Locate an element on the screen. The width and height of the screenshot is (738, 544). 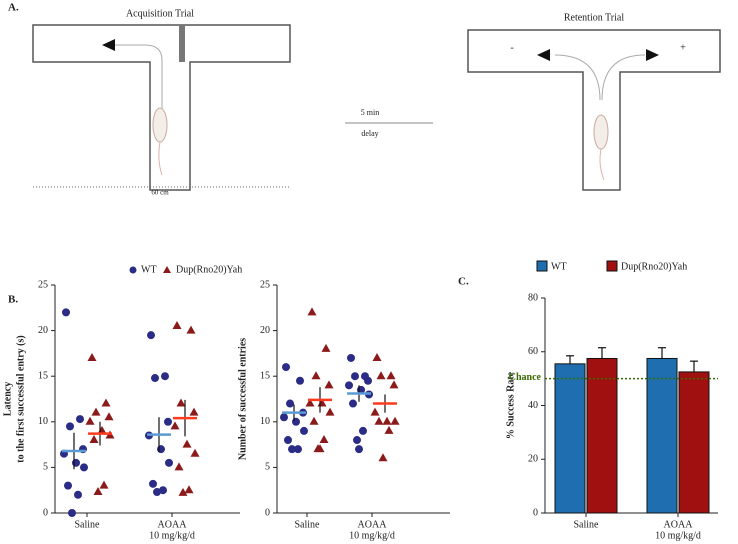
y-tick-label: 80 is located at coordinates (533, 297).